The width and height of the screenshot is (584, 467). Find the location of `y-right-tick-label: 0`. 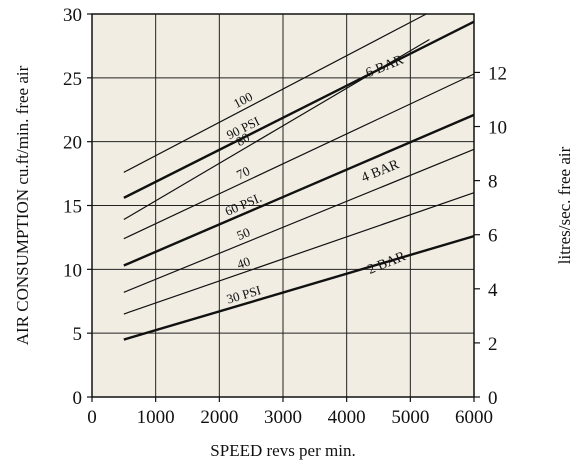

y-right-tick-label: 0 is located at coordinates (493, 398).